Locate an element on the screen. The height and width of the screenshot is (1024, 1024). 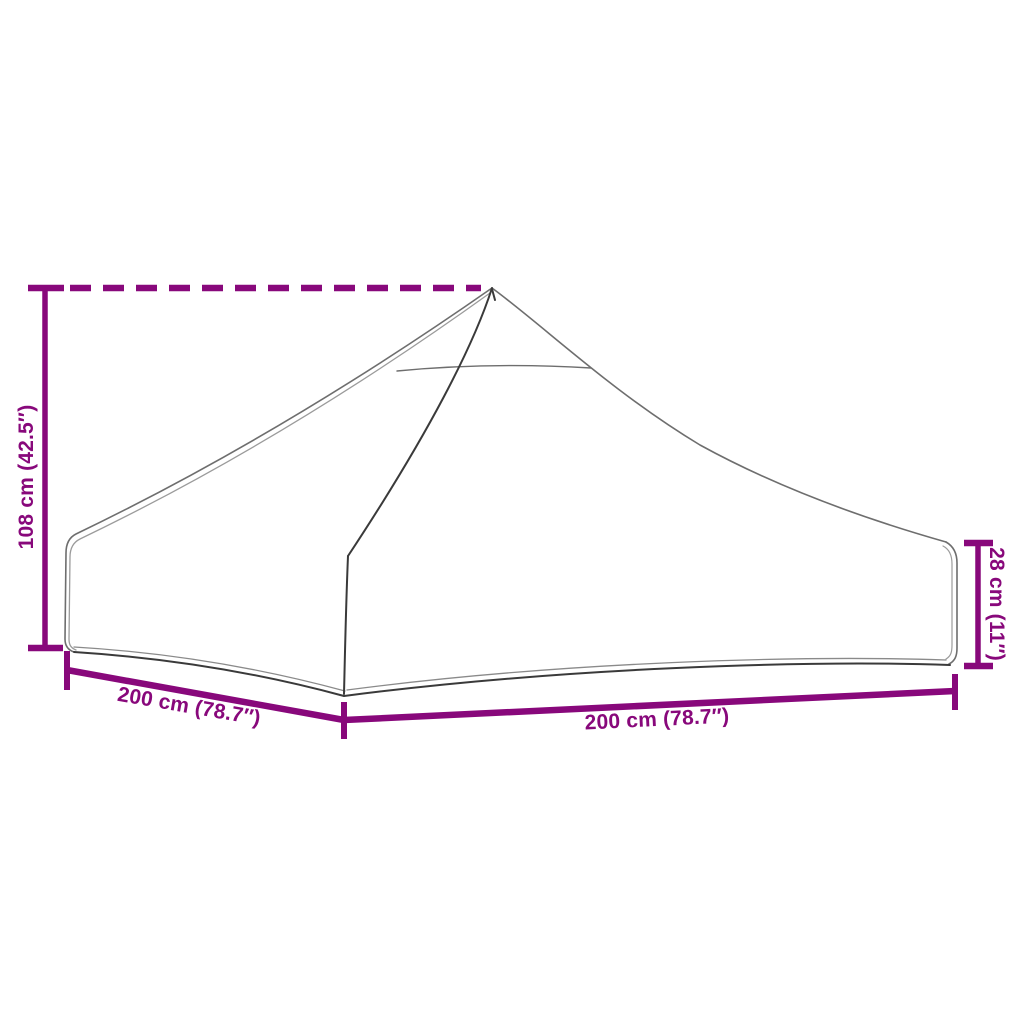
canopy-right-corner-edge is located at coordinates (951, 603).